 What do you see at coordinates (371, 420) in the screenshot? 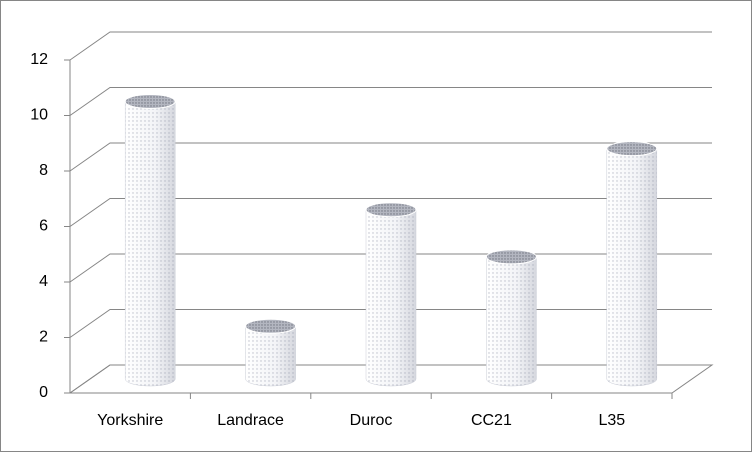
I see `x-tick-label: Duroc` at bounding box center [371, 420].